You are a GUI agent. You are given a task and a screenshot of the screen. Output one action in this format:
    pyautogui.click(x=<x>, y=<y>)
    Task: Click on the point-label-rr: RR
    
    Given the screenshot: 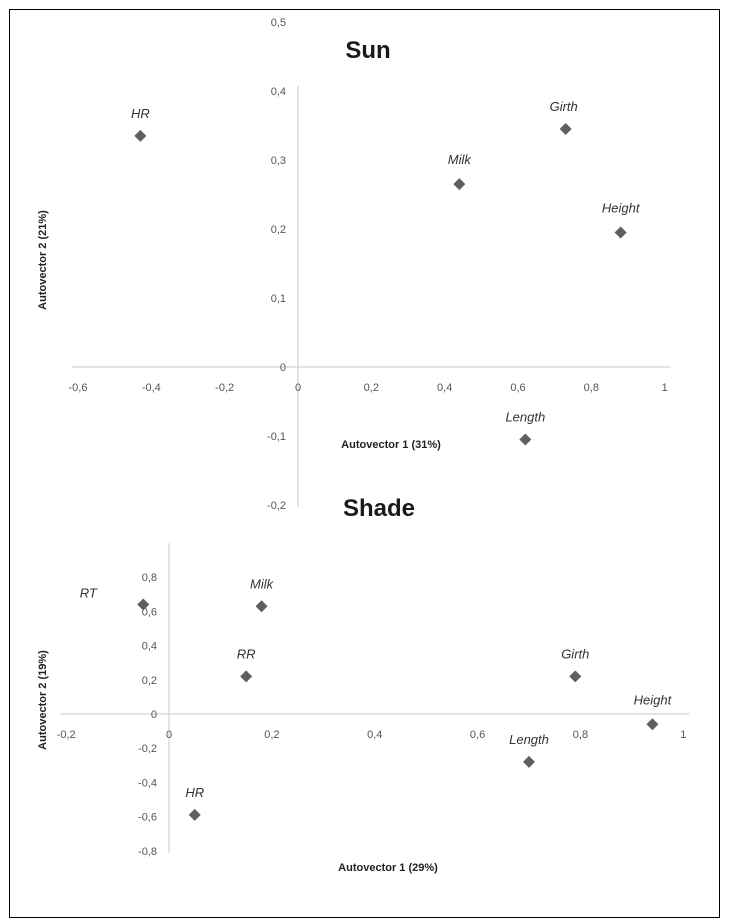 What is the action you would take?
    pyautogui.click(x=246, y=653)
    